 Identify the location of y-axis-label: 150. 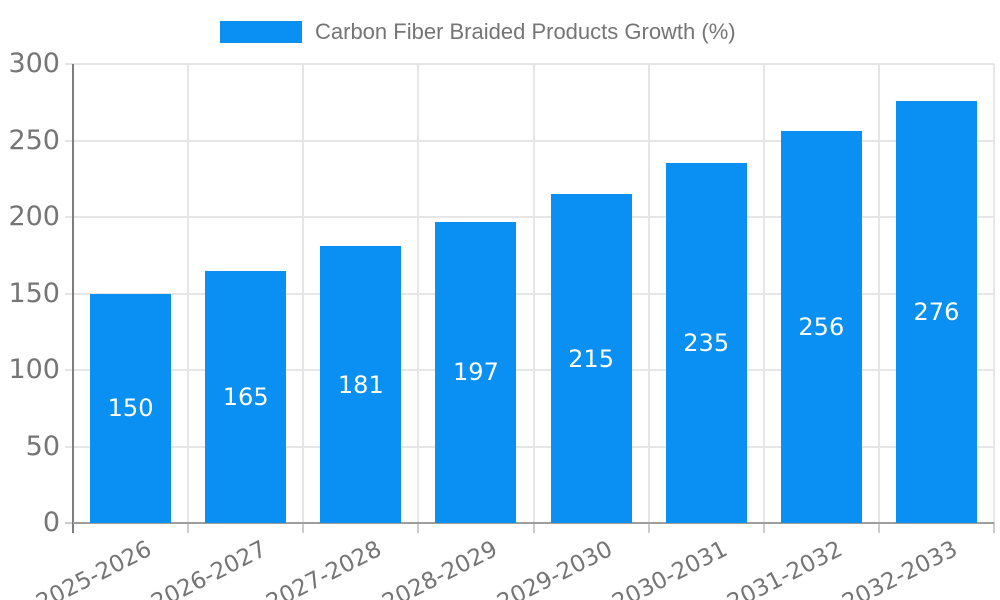
(34, 293).